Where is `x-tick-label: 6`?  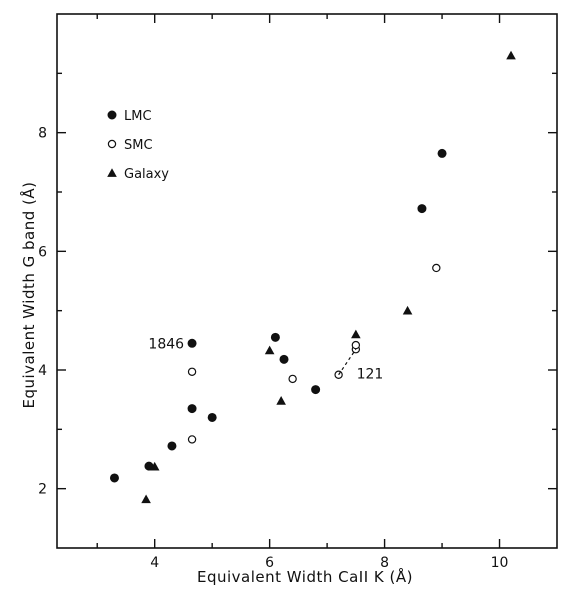
x-tick-label: 6 is located at coordinates (269, 563).